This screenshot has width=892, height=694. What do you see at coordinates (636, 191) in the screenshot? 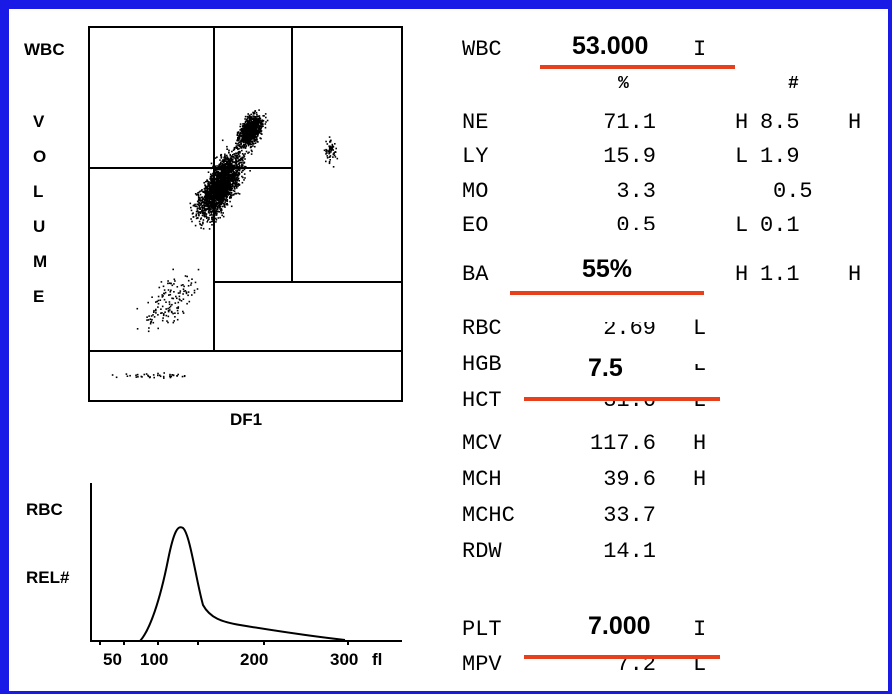
I see `row-percent: 3.3` at bounding box center [636, 191].